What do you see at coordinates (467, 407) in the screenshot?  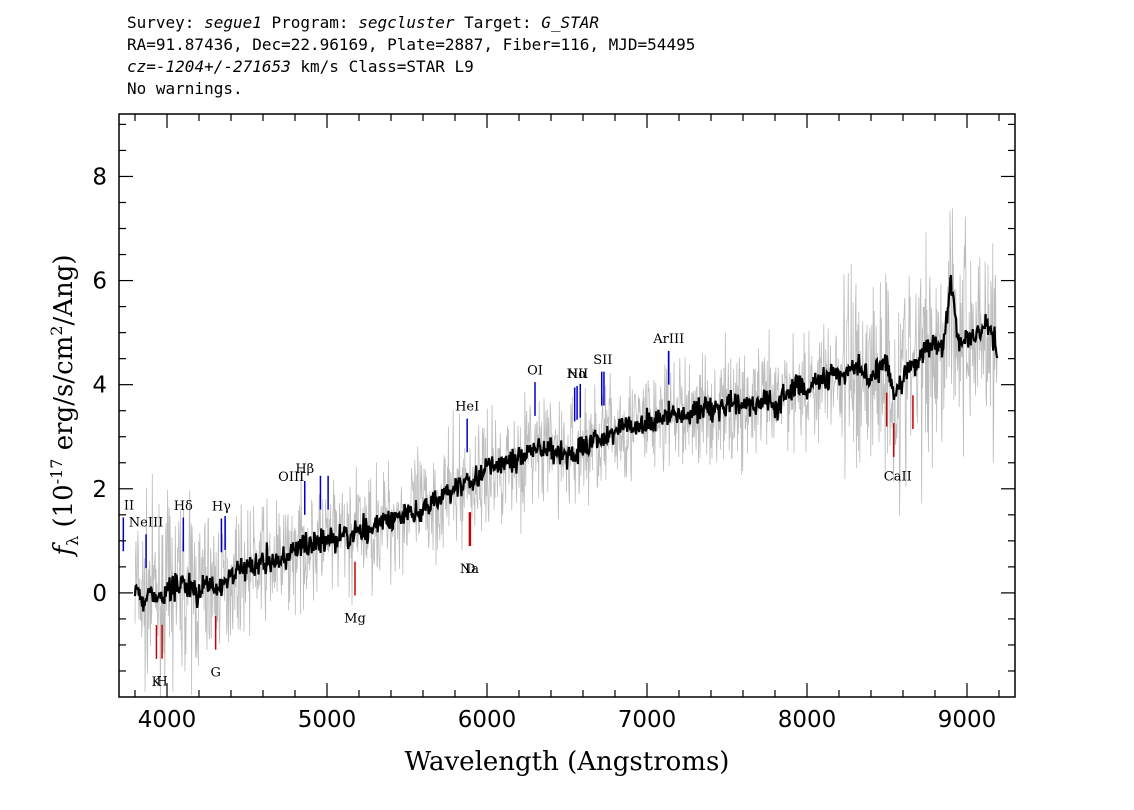 I see `line-marker-label: HeI` at bounding box center [467, 407].